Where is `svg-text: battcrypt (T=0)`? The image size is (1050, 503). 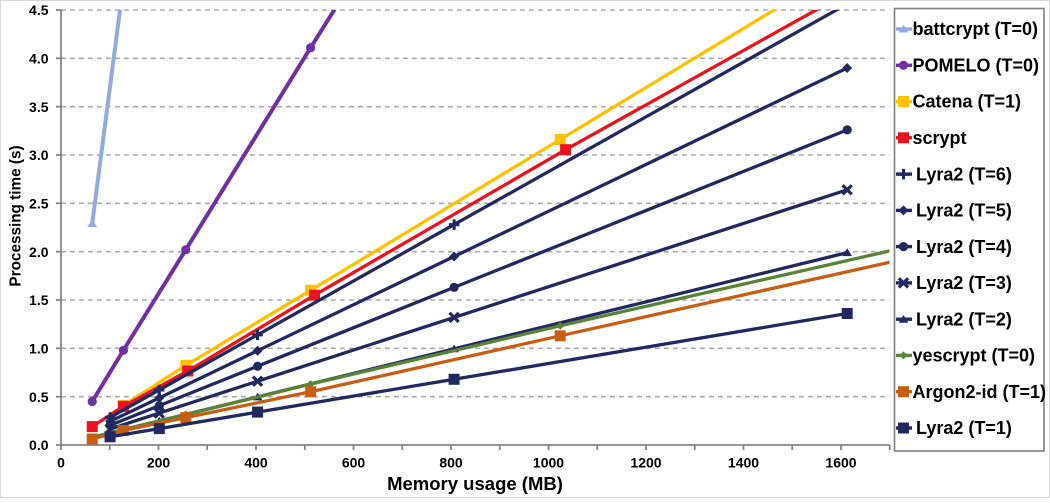
svg-text: battcrypt (T=0) is located at coordinates (976, 29).